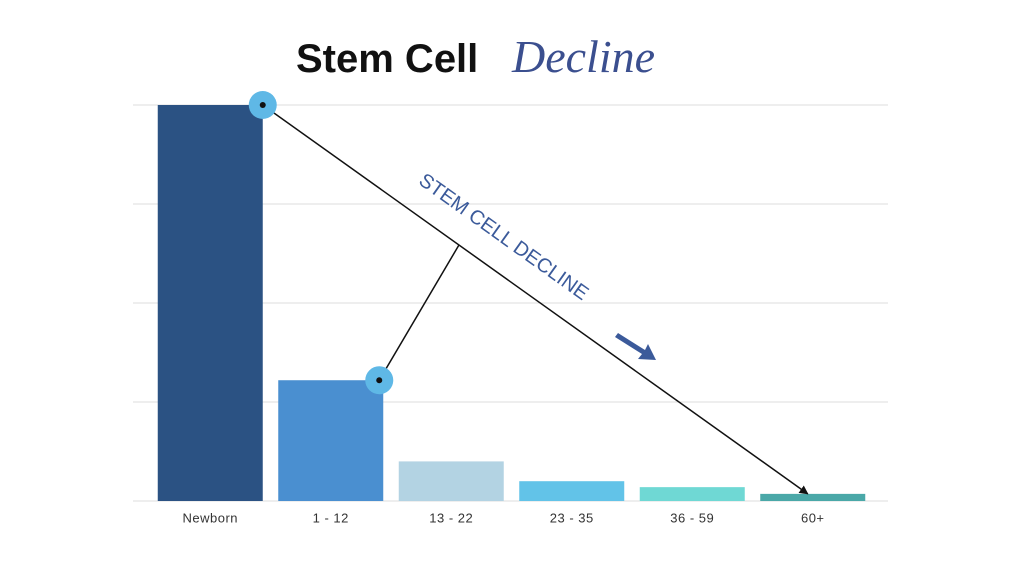 This screenshot has height=576, width=1024. Describe the element at coordinates (331, 517) in the screenshot. I see `x-tick-label: 1 - 12` at that location.